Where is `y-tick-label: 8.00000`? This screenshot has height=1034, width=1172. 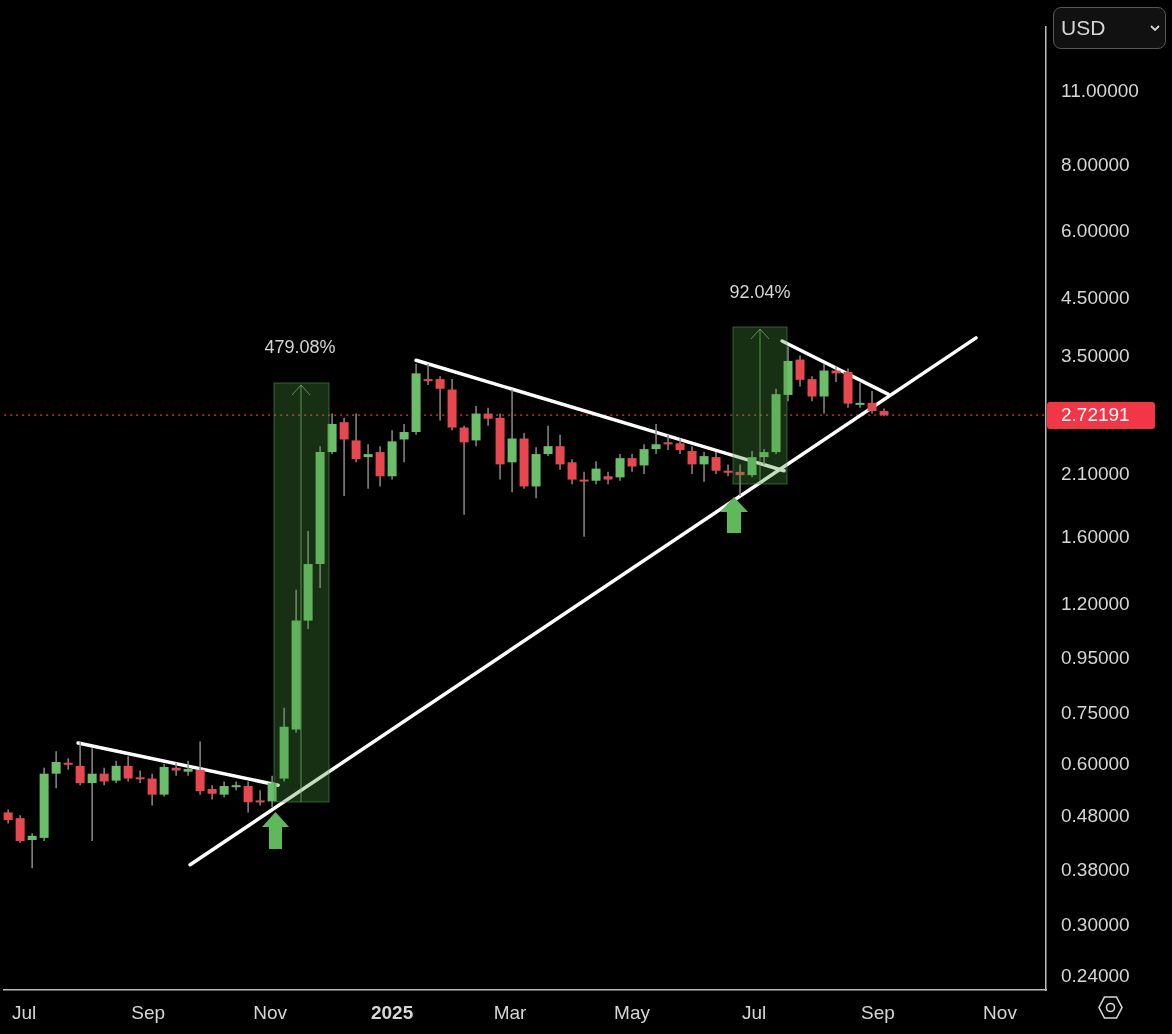
y-tick-label: 8.00000 is located at coordinates (1095, 164).